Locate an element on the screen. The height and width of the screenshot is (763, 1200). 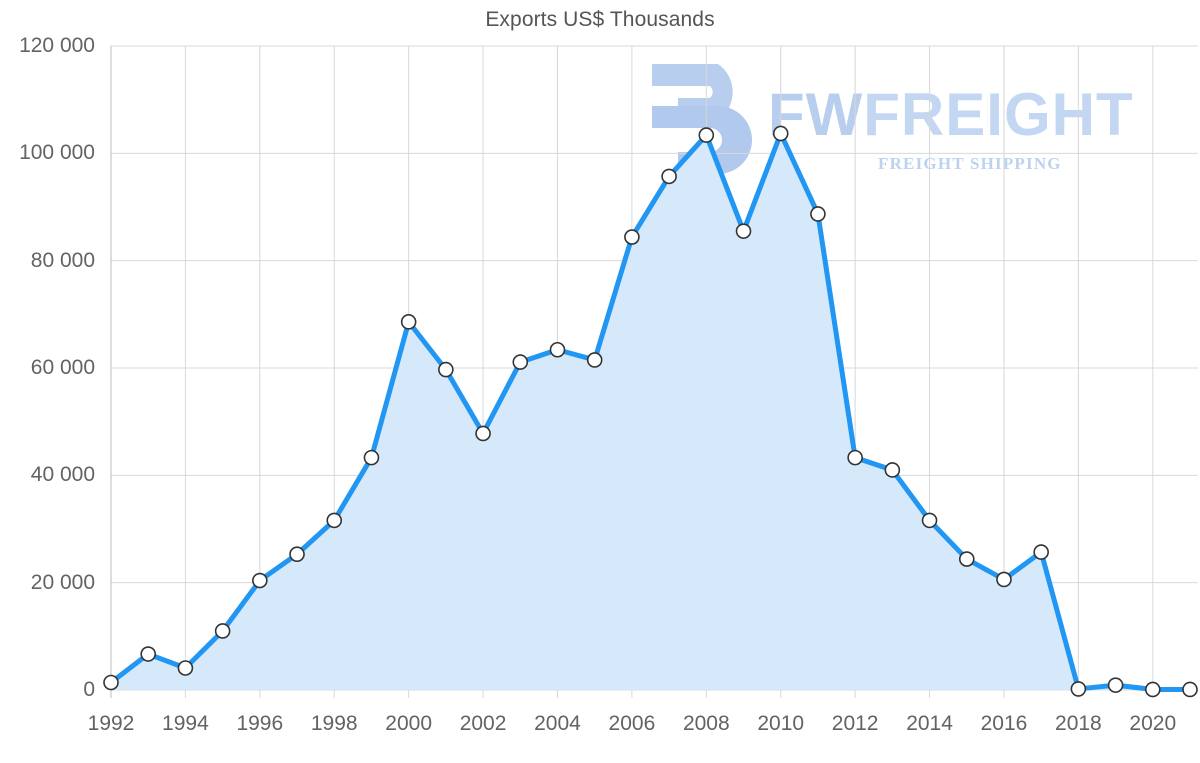
y-axis-tick-label: 60 000 is located at coordinates (62, 367).